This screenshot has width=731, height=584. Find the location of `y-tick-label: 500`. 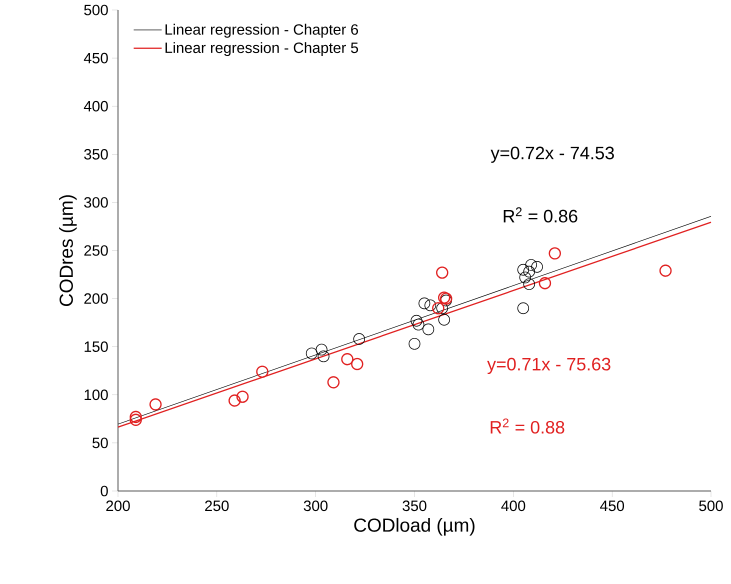

y-tick-label: 500 is located at coordinates (96, 10).